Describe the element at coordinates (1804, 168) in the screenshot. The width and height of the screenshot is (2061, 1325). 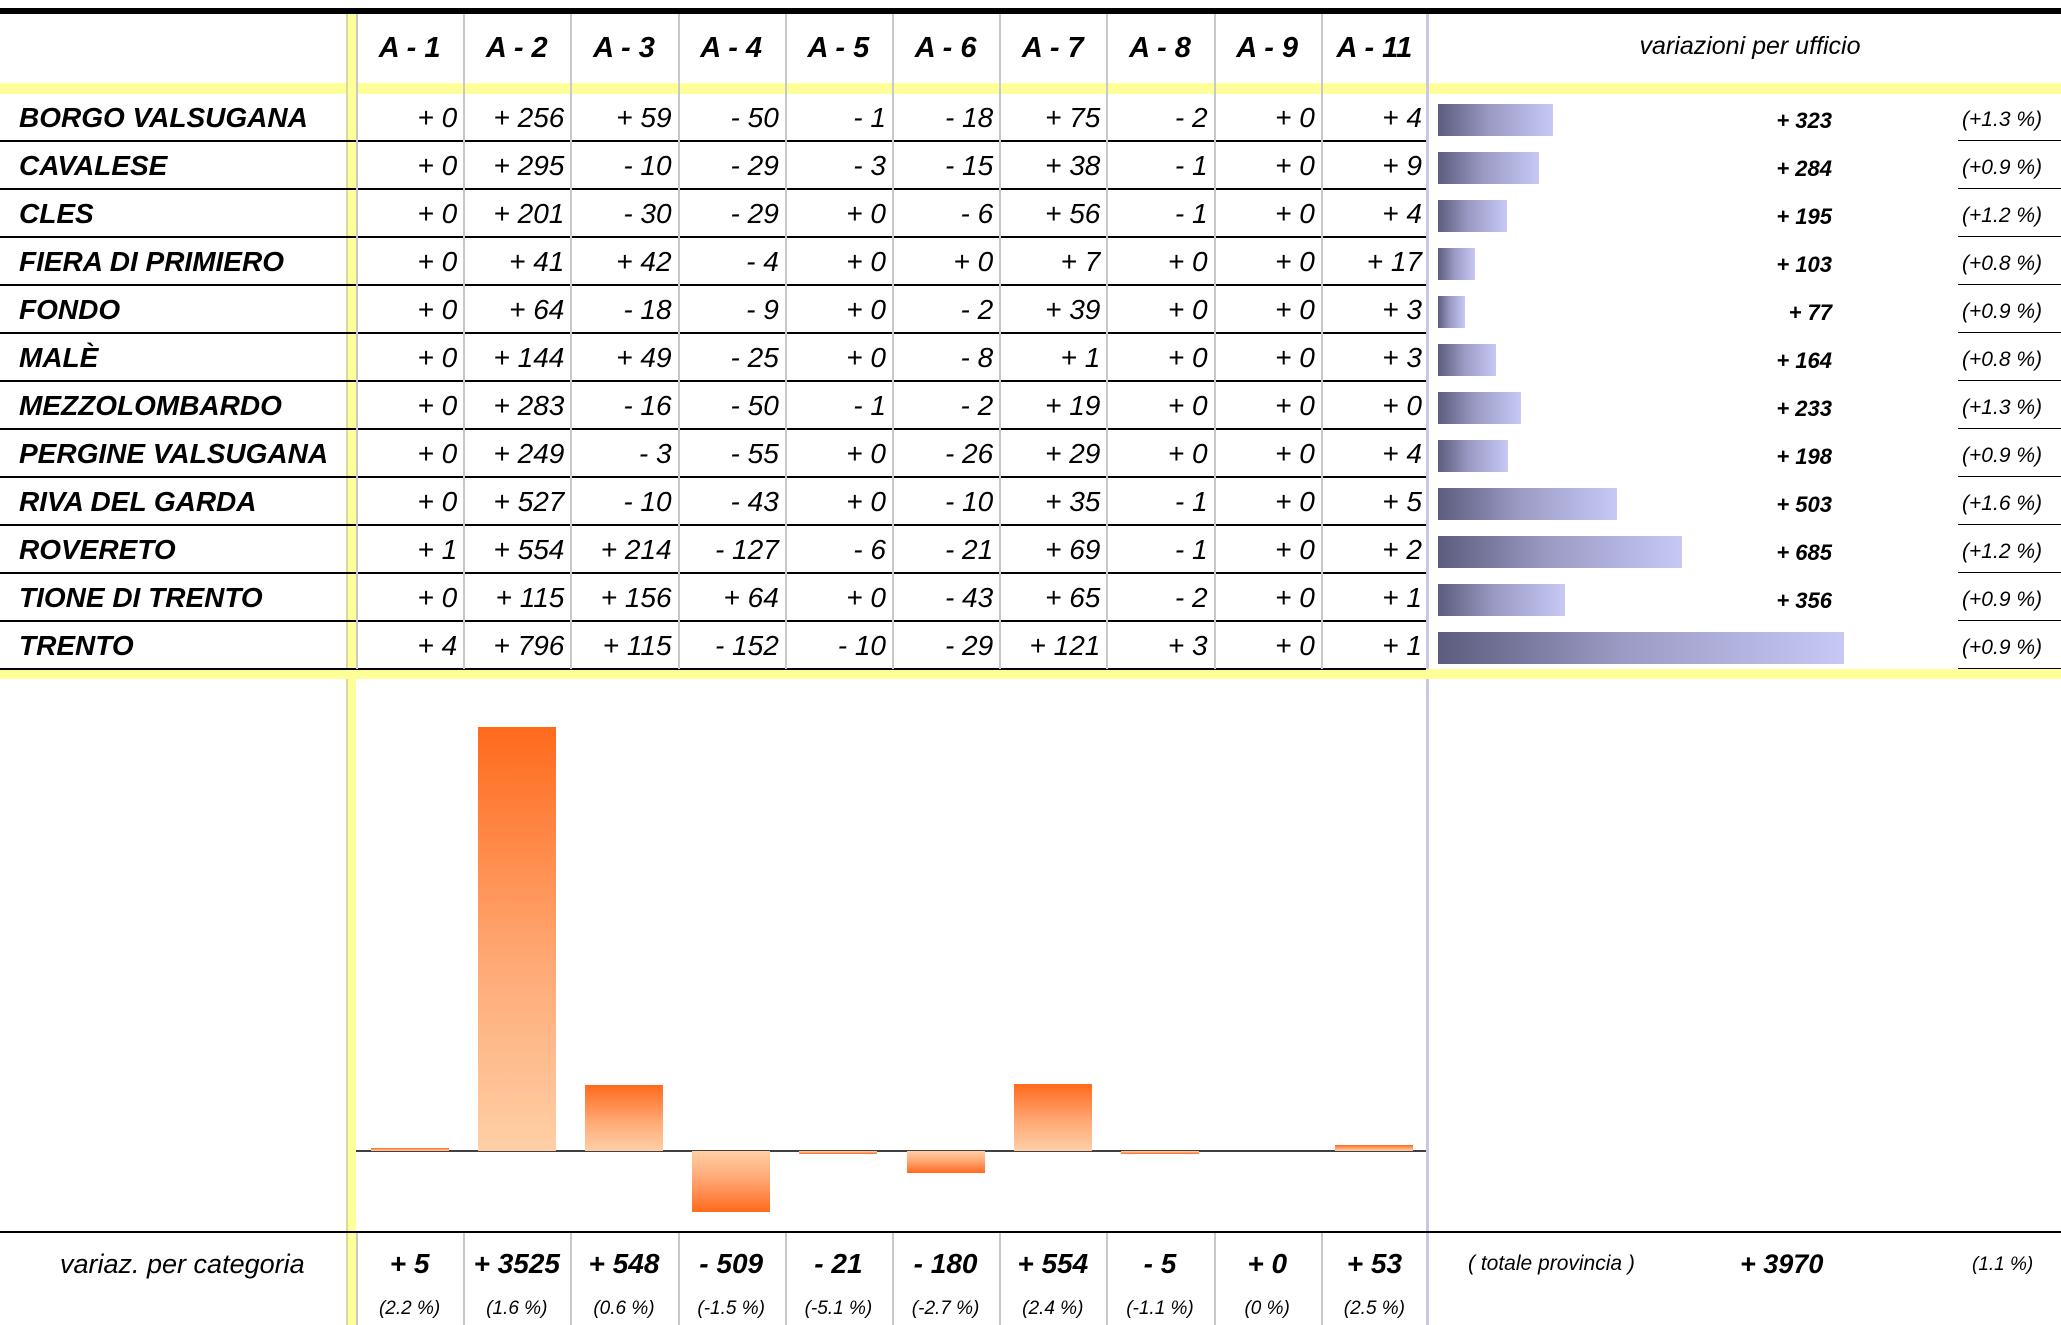
I see `office-total: + 284` at that location.